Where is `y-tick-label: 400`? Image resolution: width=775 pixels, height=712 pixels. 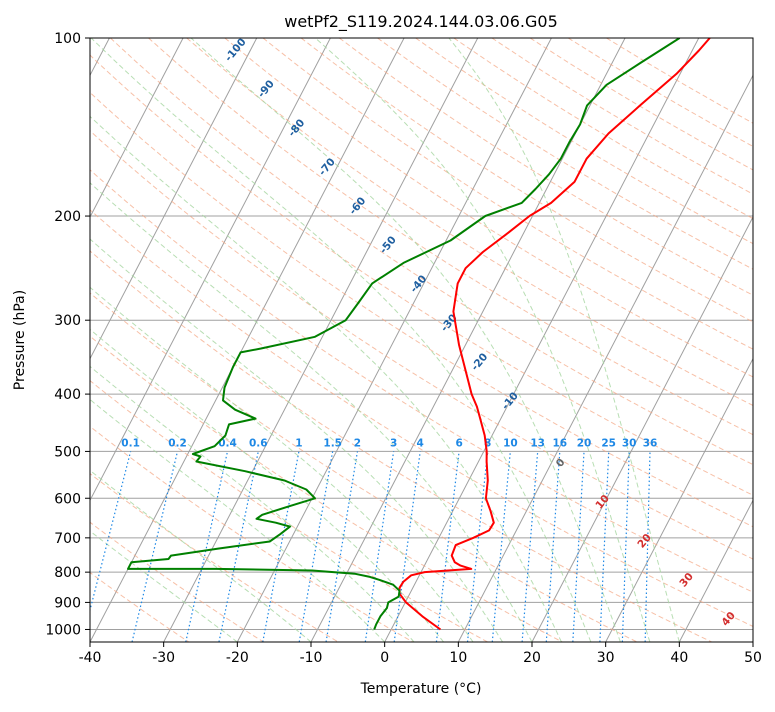
y-tick-label: 400 is located at coordinates (67, 395).